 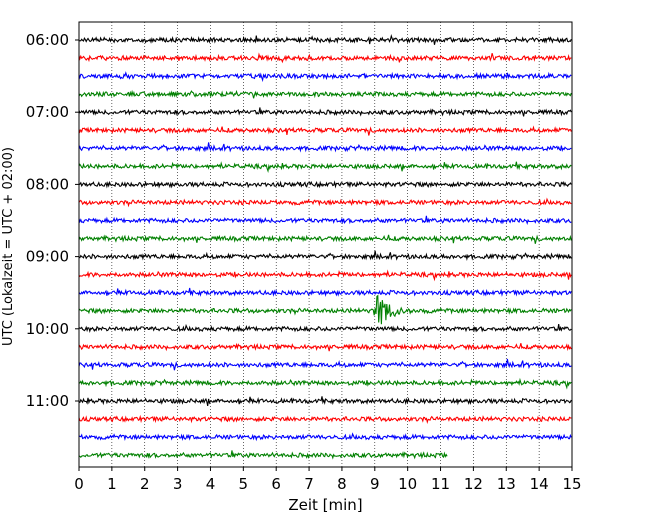 What do you see at coordinates (309, 484) in the screenshot?
I see `x-tick-label: 7` at bounding box center [309, 484].